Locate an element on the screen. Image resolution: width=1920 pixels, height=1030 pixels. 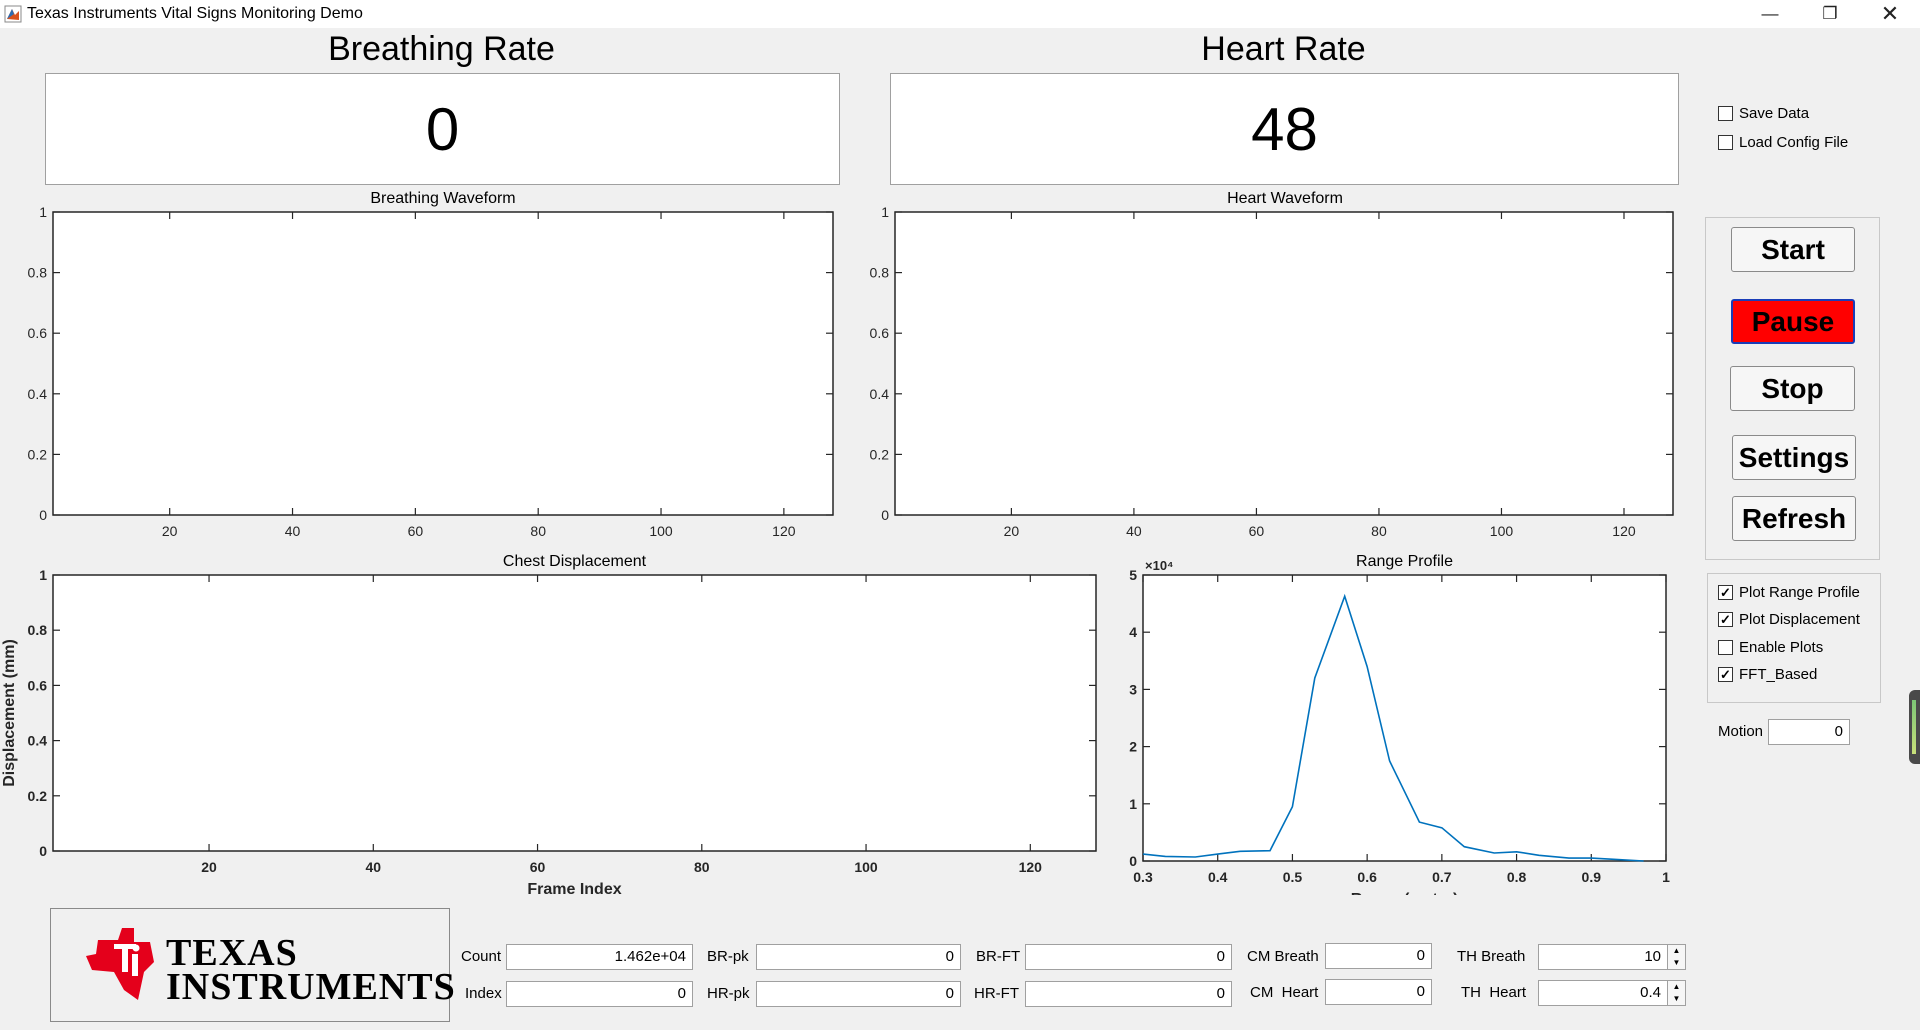
br-ft-field: 0 is located at coordinates (1128, 957).